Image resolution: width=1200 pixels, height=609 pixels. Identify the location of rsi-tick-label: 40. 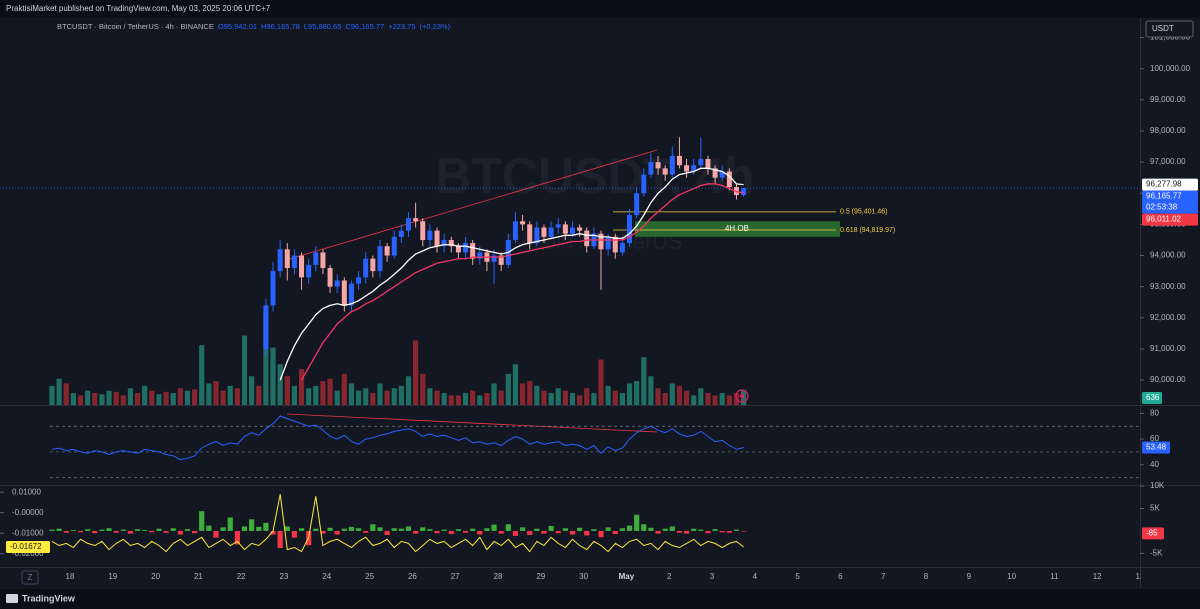
(1154, 464).